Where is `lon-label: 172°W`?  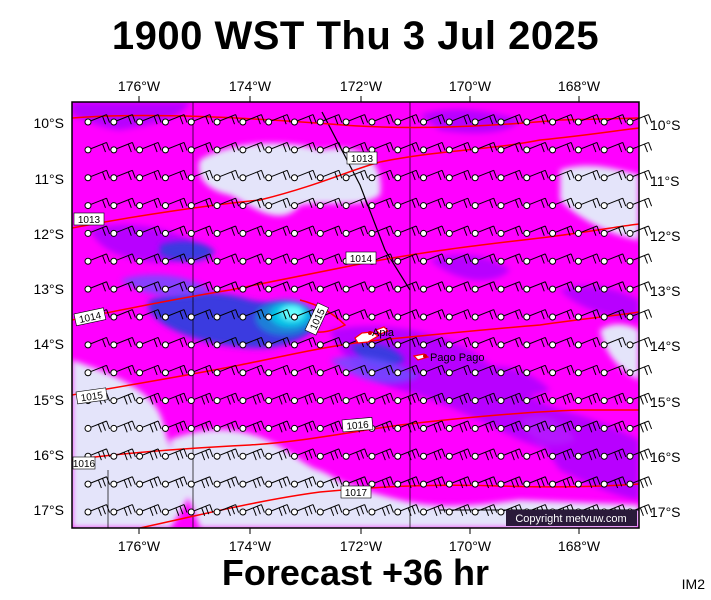
lon-label: 172°W is located at coordinates (361, 546).